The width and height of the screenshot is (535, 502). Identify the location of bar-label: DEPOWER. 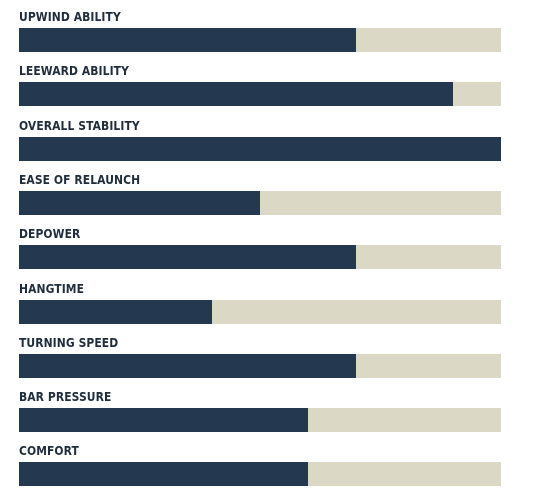
(50, 234).